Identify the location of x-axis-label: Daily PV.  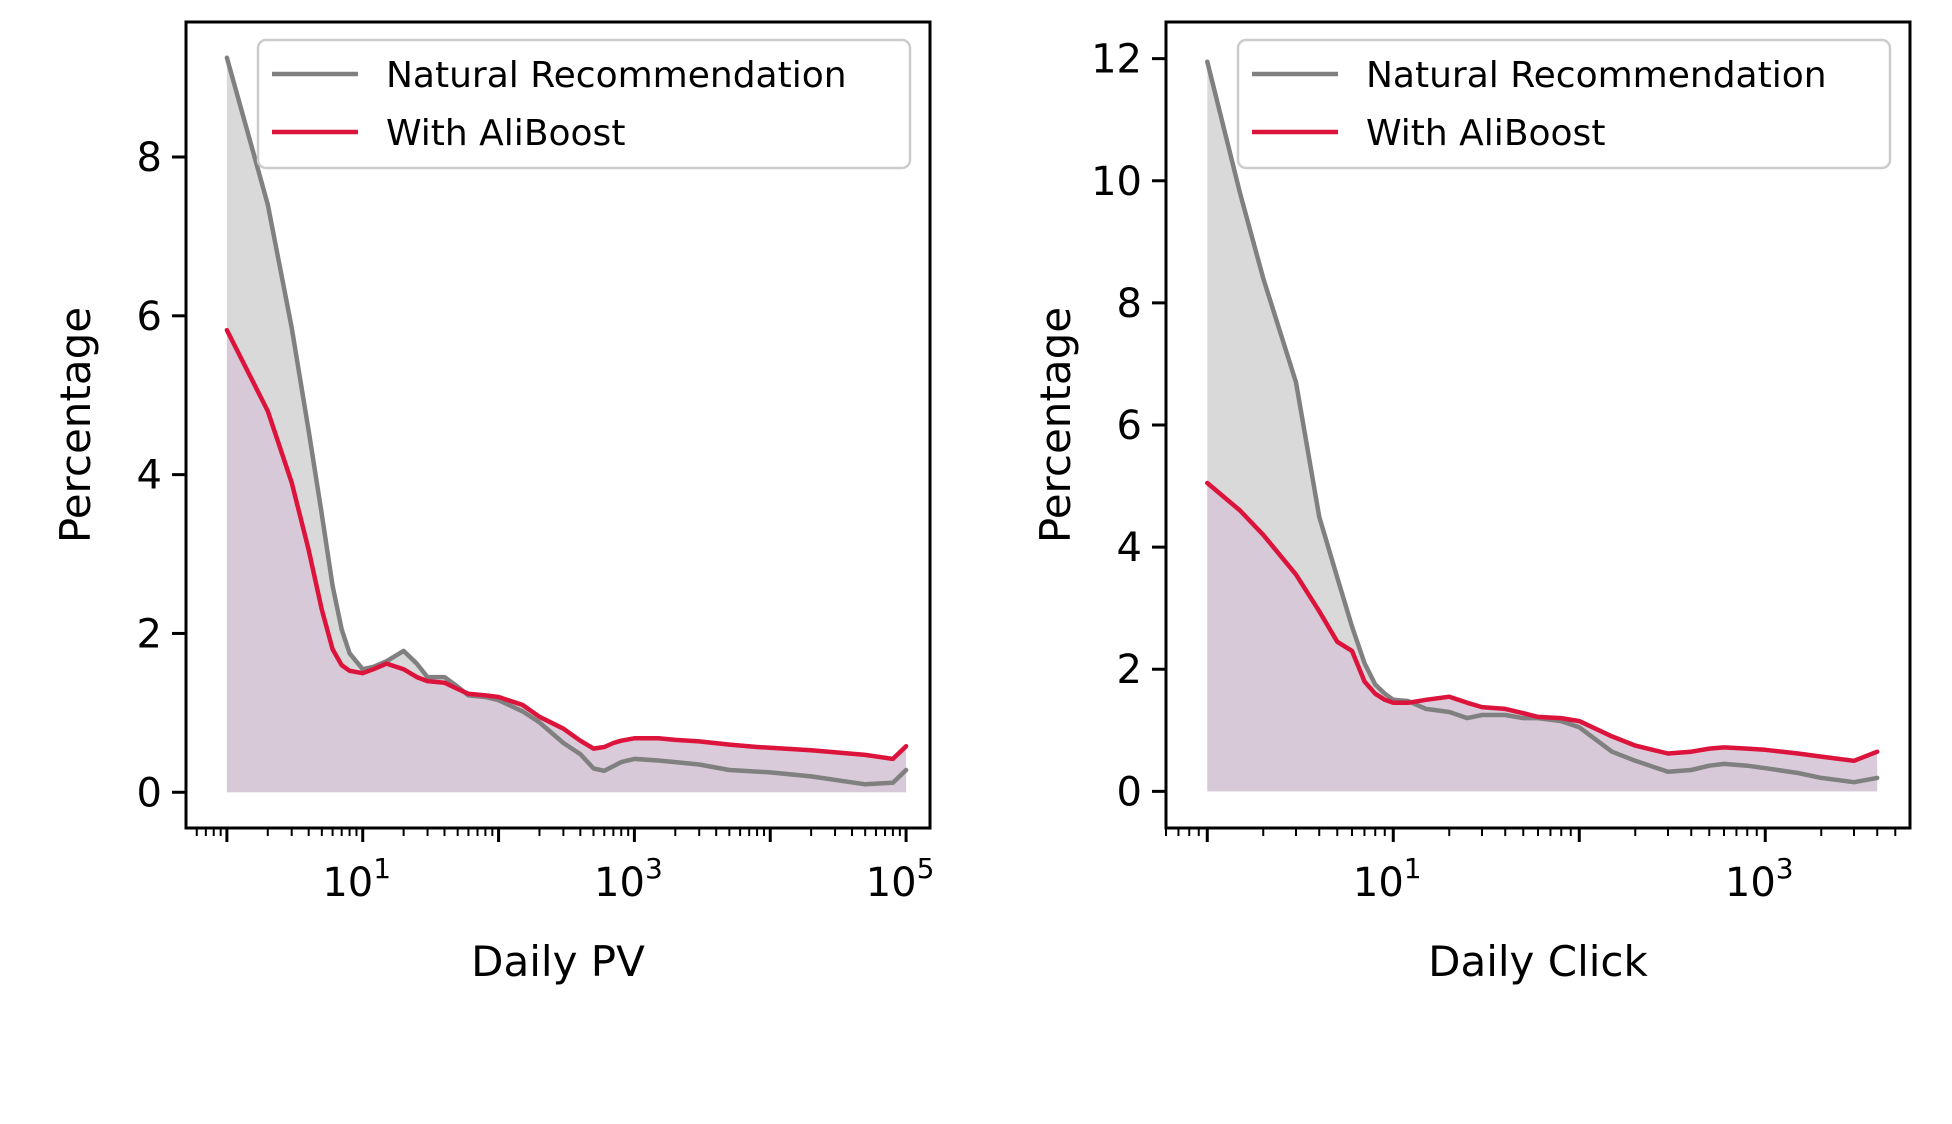
(558, 961).